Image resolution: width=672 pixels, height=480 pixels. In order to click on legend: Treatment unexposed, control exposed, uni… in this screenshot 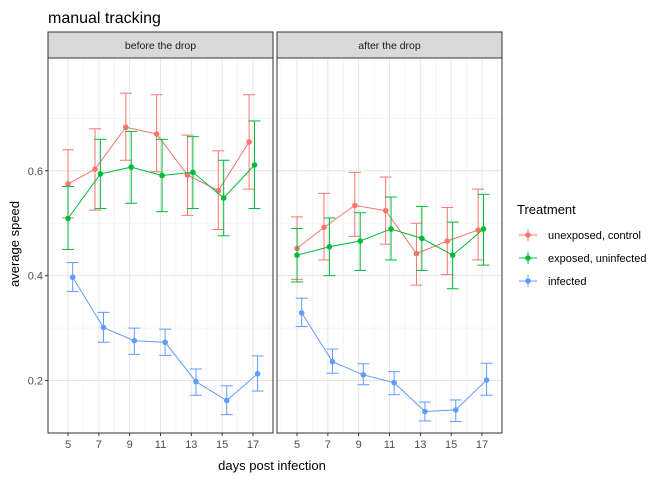, I will do `click(581, 245)`.